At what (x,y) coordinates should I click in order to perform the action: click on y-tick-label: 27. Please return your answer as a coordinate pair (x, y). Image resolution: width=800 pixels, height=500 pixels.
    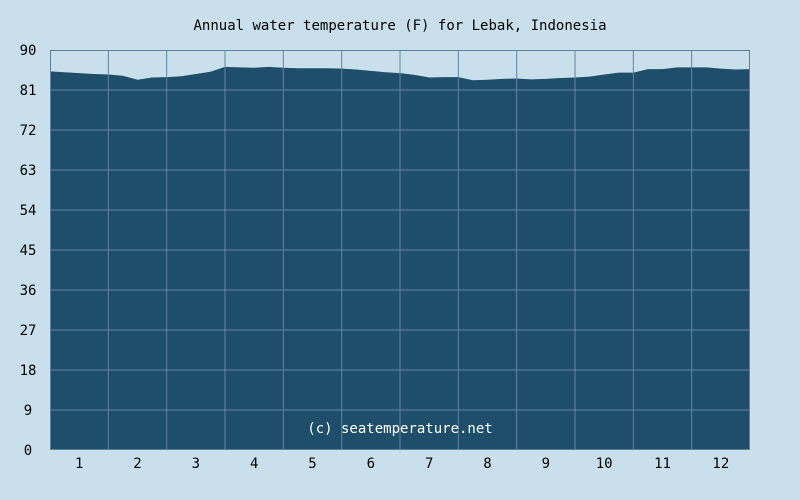
    Looking at the image, I should click on (28, 331).